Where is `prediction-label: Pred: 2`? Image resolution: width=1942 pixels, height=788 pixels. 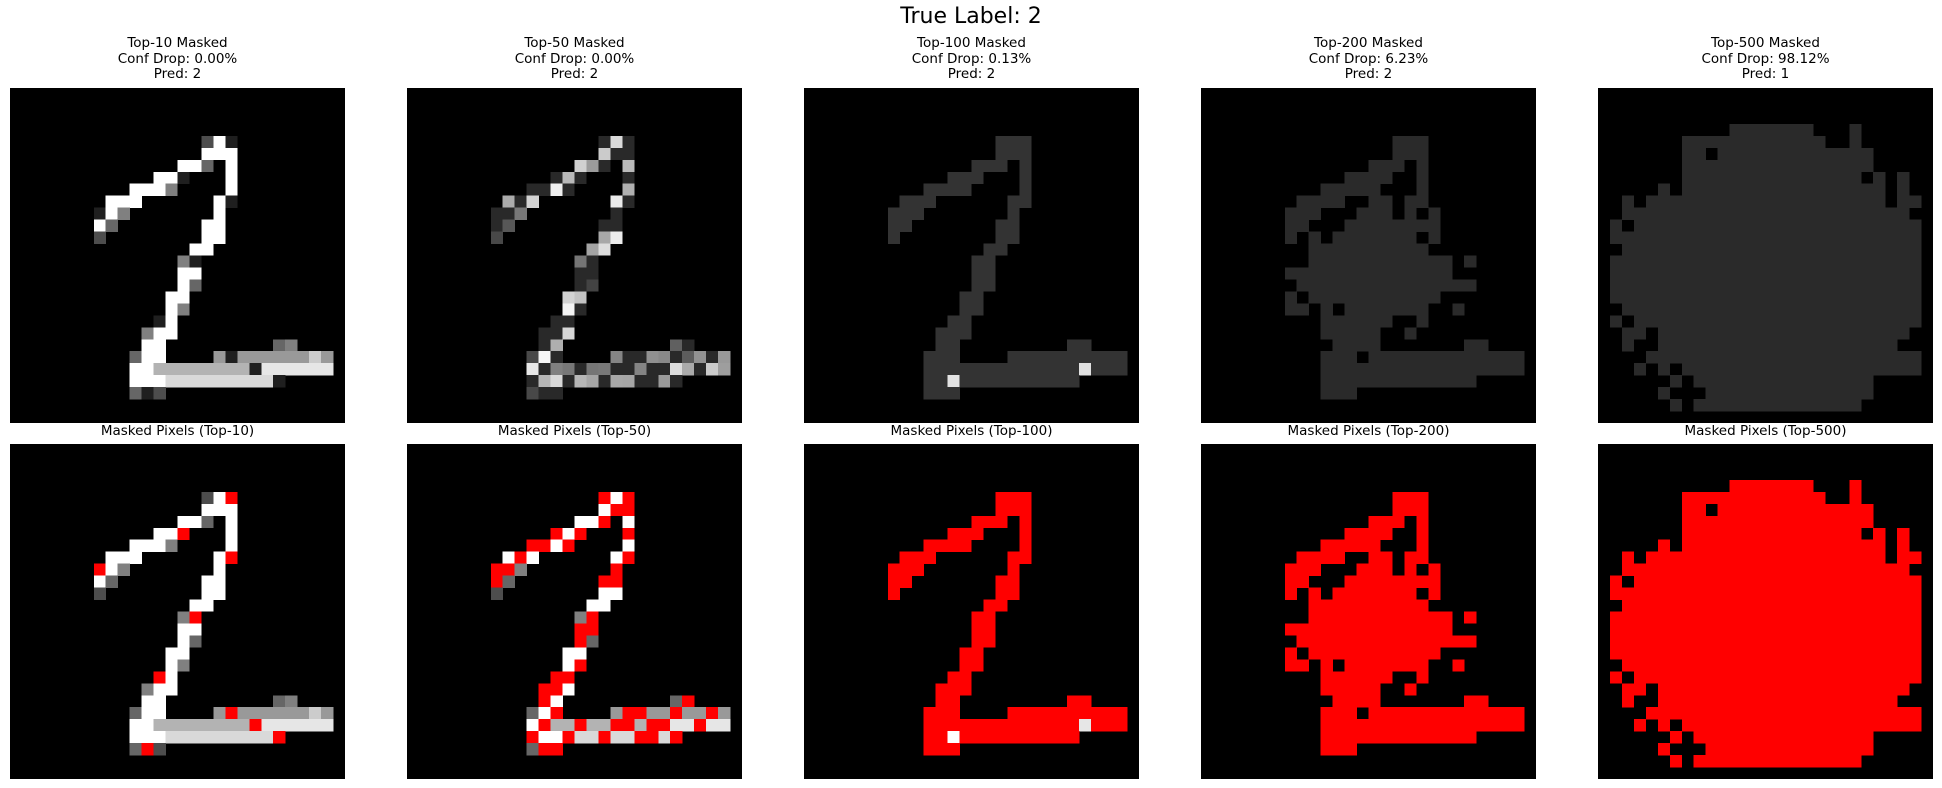
prediction-label: Pred: 2 is located at coordinates (574, 74).